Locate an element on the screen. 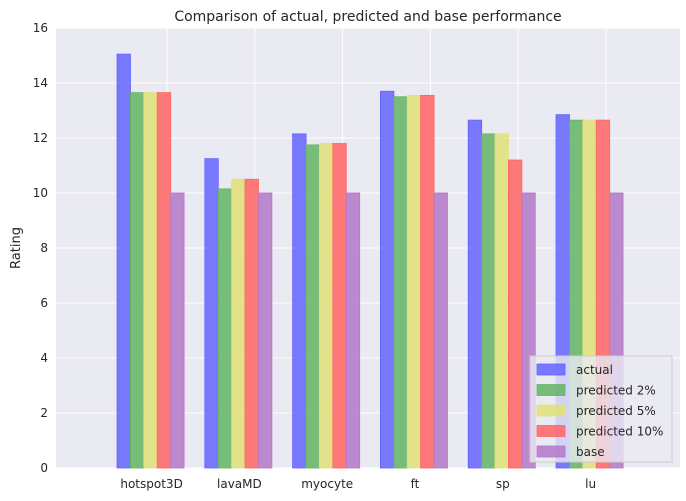  legend-swatch-predicted-10- is located at coordinates (551, 431).